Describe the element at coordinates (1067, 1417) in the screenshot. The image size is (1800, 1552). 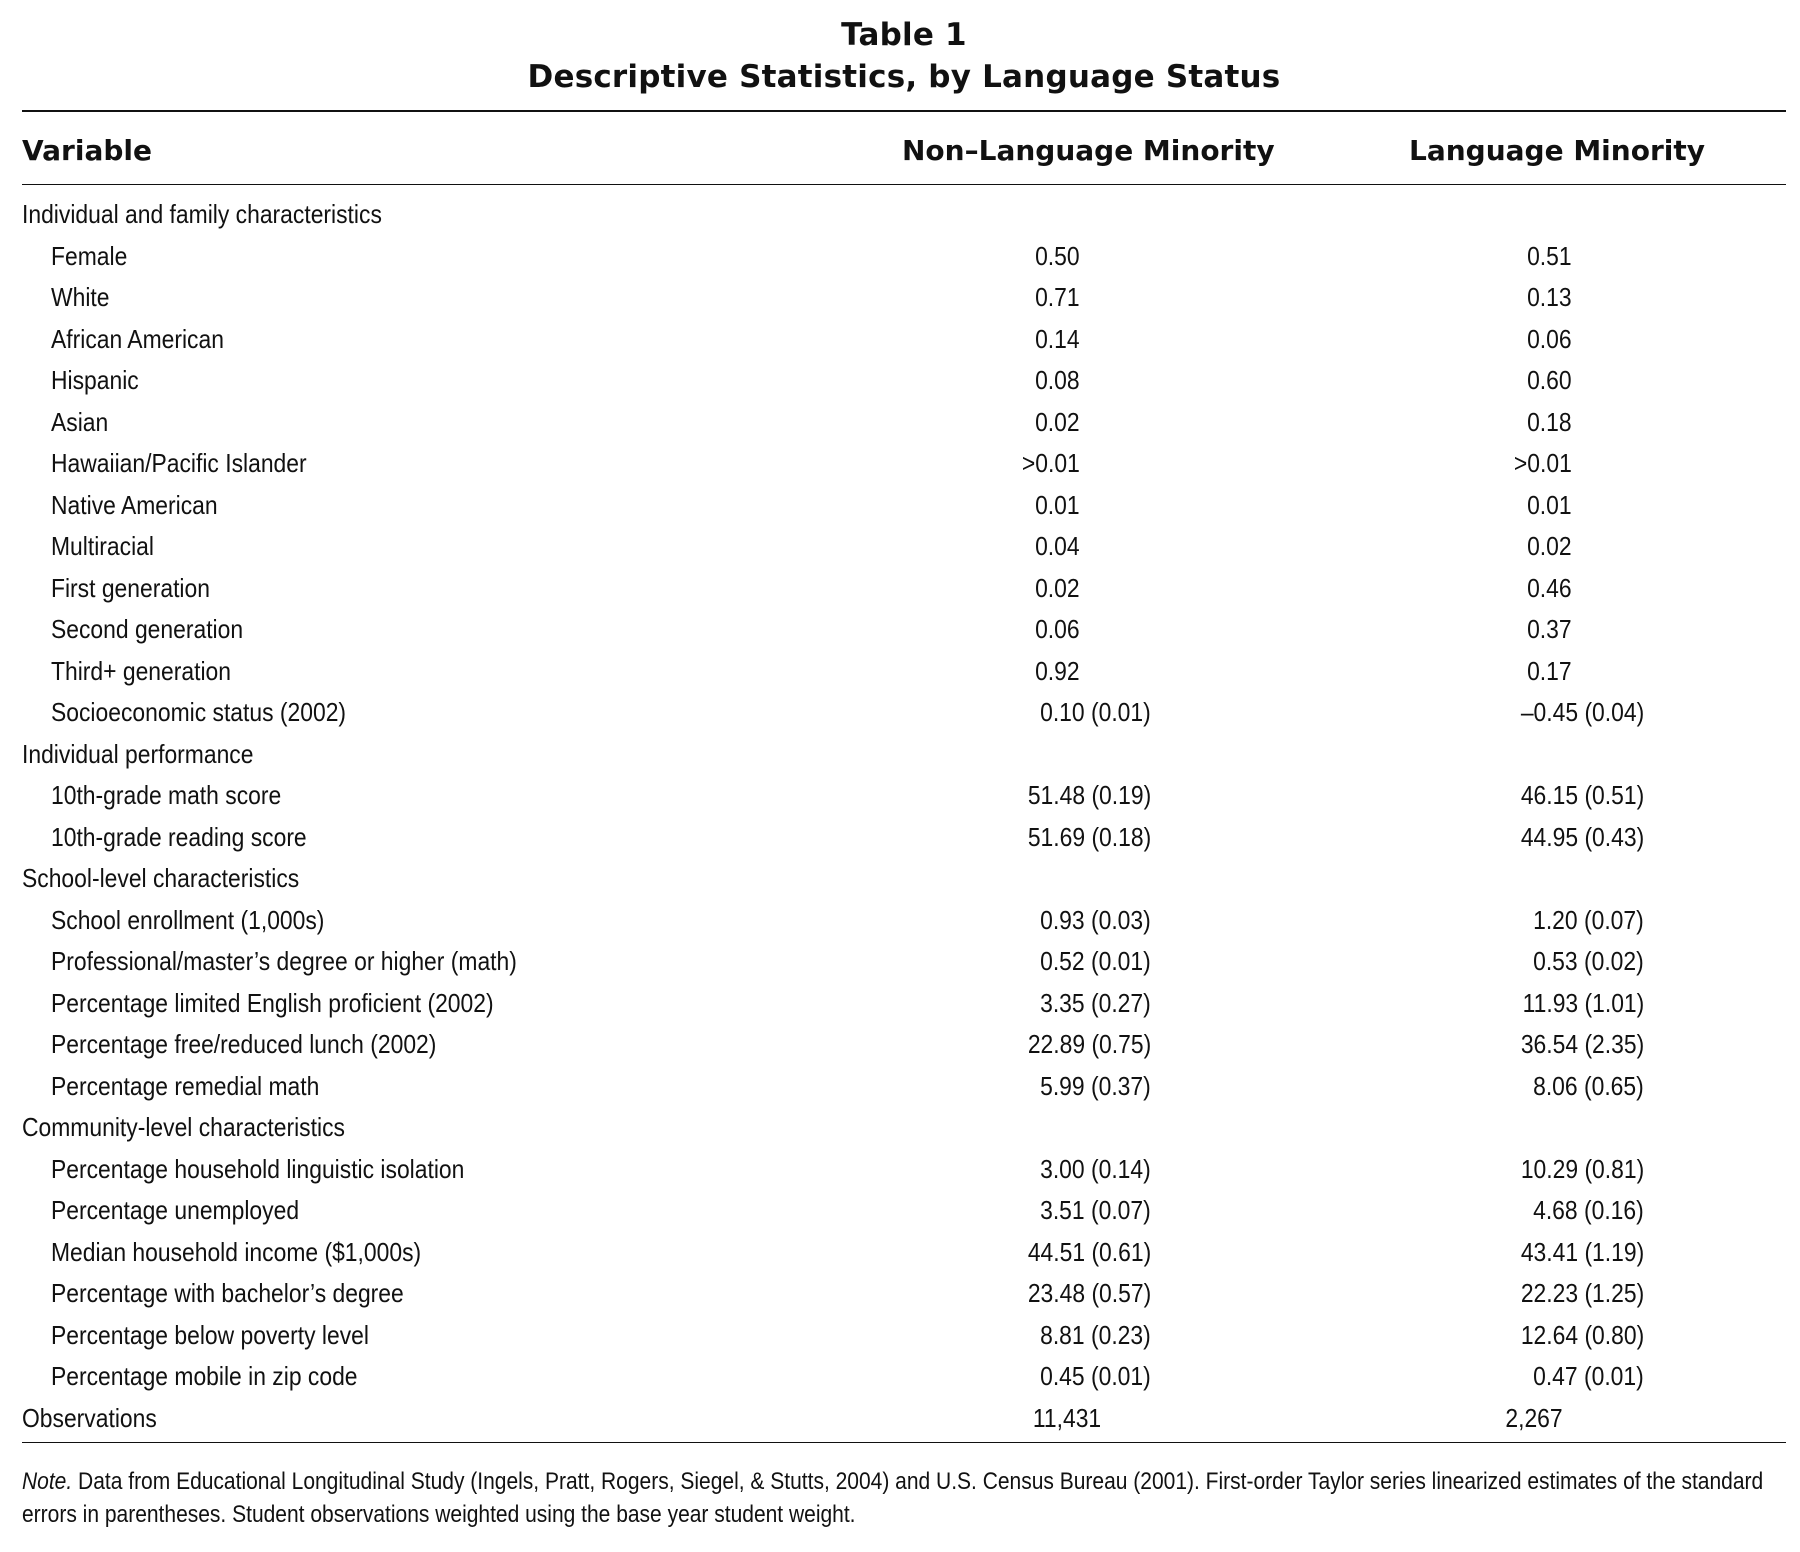
I see `value-non-language-minority: 11,431` at that location.